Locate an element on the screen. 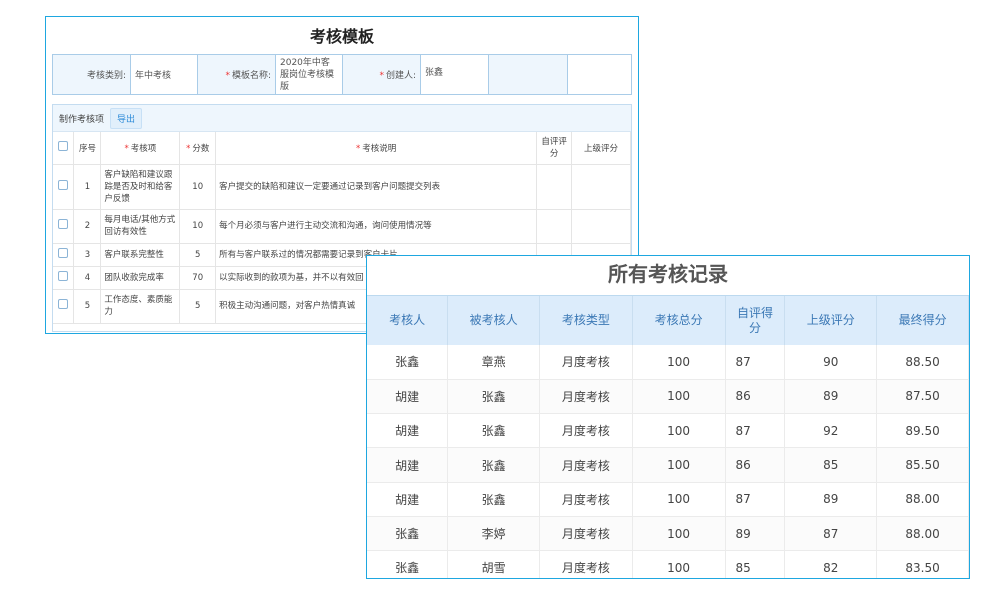  records-col: 最终得分 is located at coordinates (922, 320).